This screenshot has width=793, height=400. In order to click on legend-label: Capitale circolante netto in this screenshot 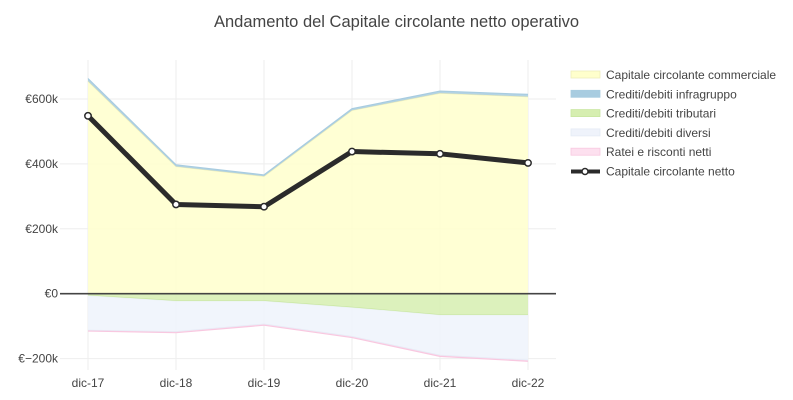, I will do `click(670, 172)`.